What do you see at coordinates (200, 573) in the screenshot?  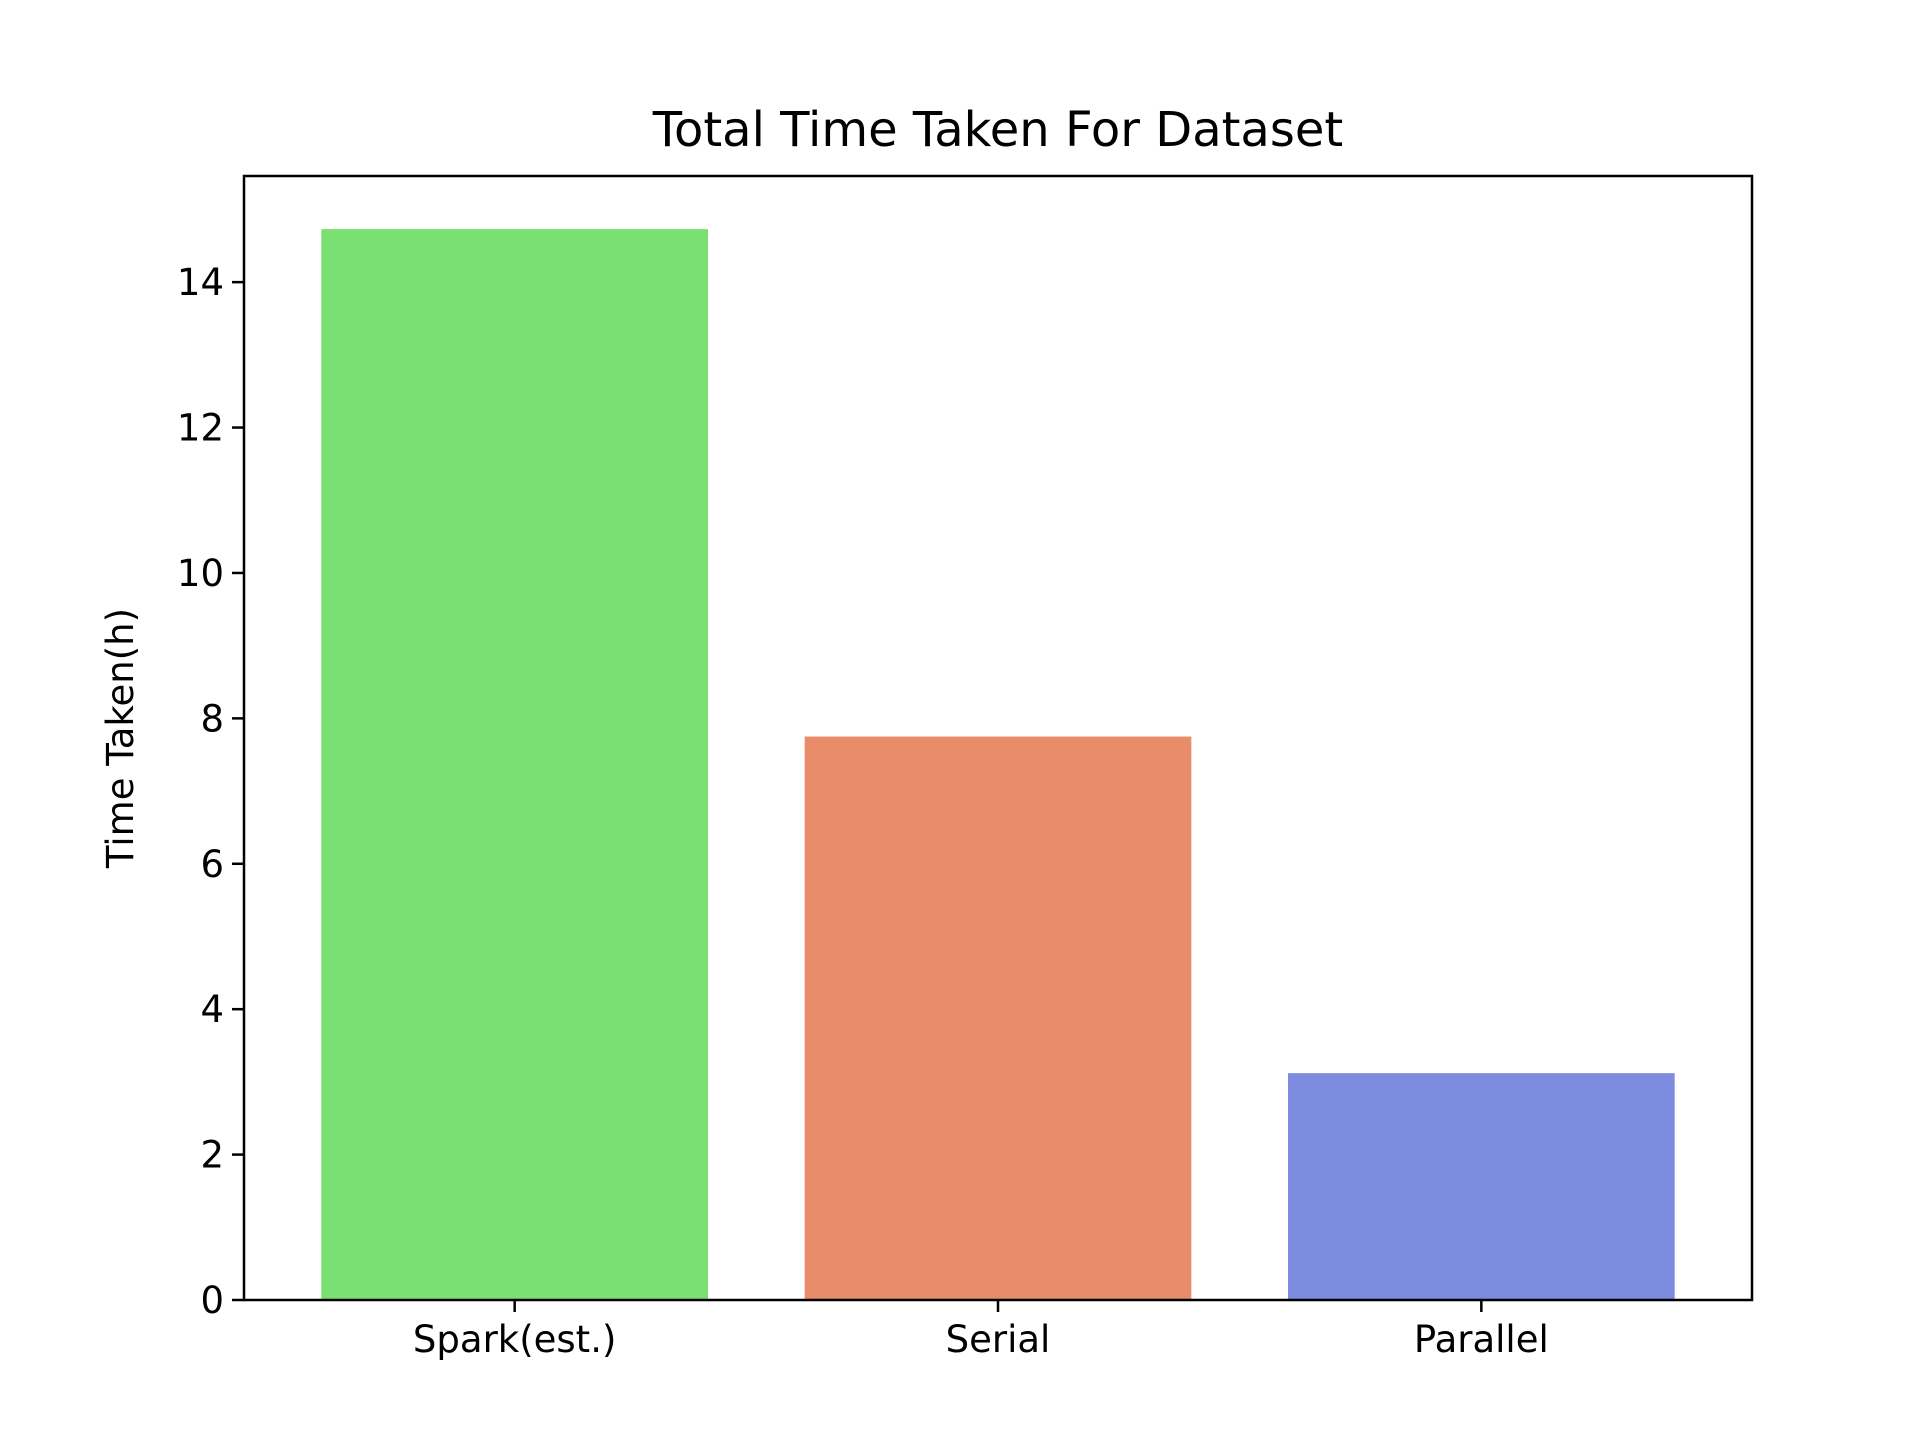 I see `y-tick-label: 10` at bounding box center [200, 573].